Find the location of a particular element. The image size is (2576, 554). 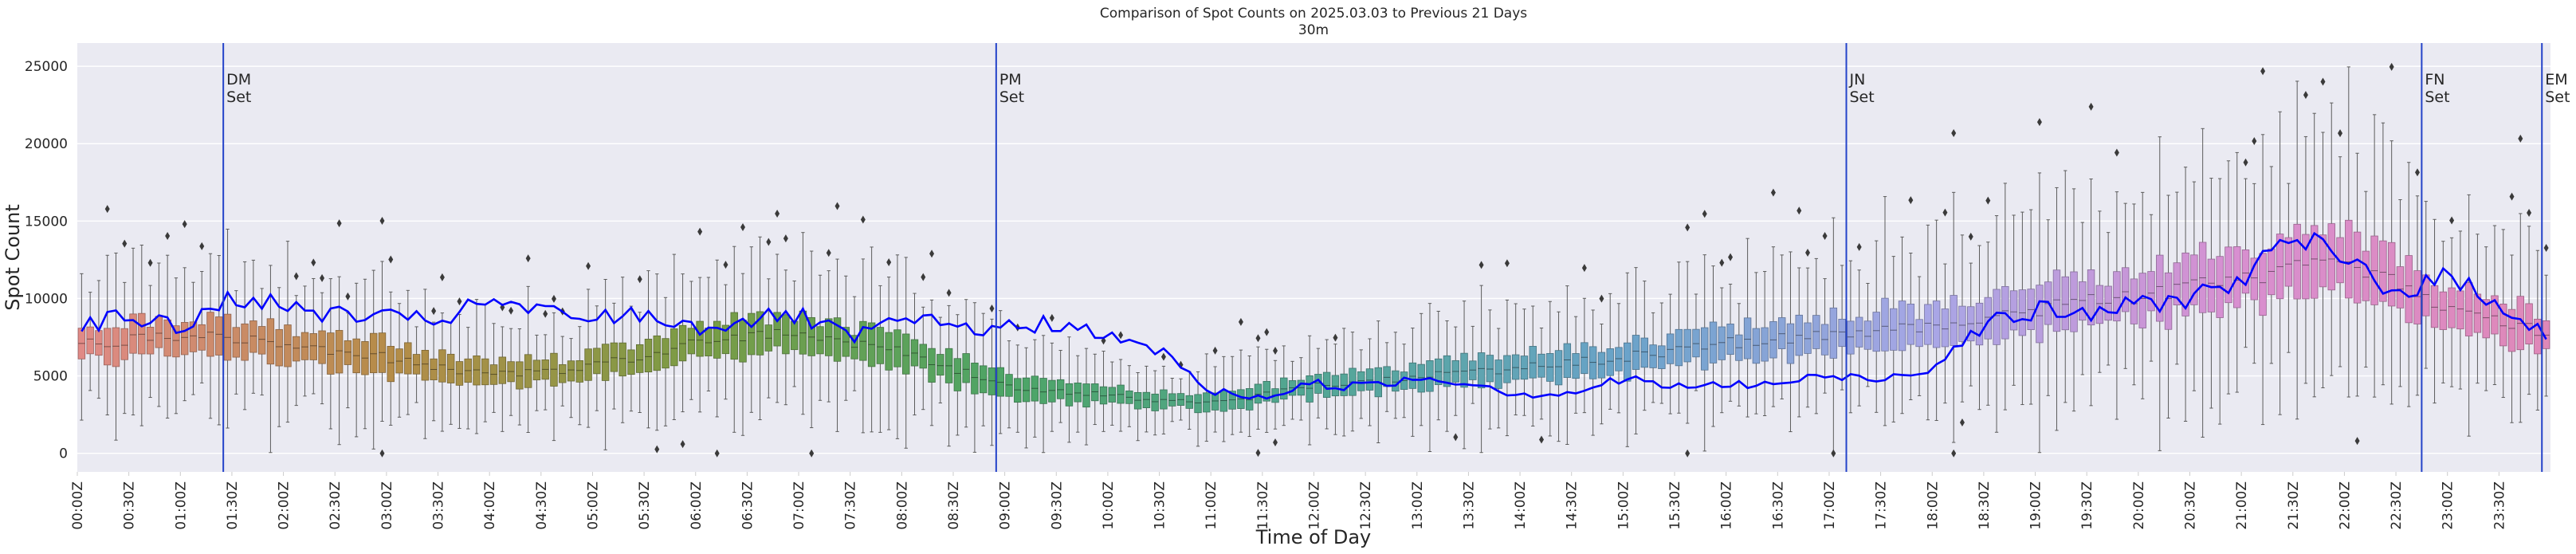

x-tick-label: 12:00Z is located at coordinates (1315, 506).